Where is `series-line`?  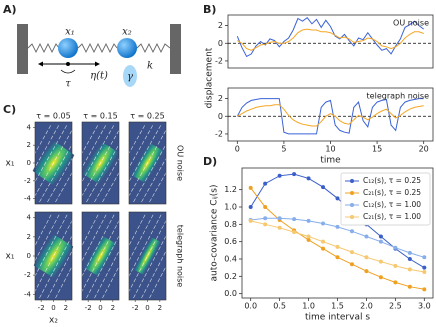
series-line is located at coordinates (330, 116).